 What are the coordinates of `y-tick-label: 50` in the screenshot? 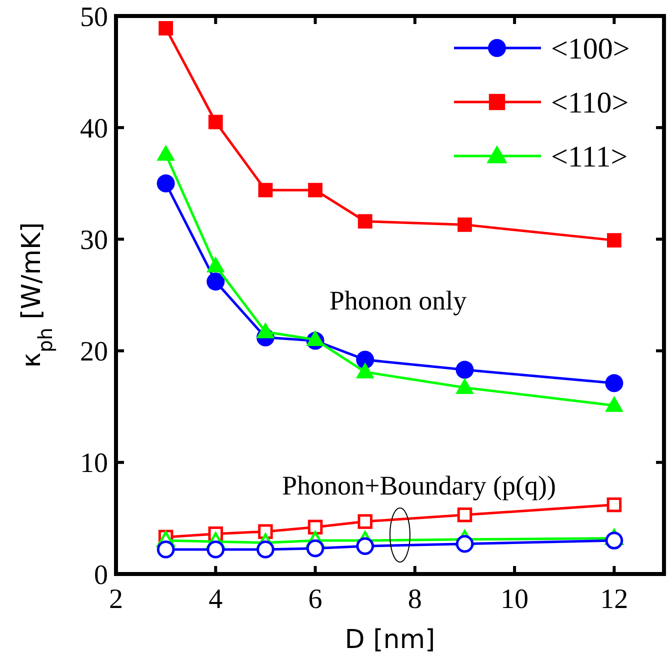 It's located at (94, 17).